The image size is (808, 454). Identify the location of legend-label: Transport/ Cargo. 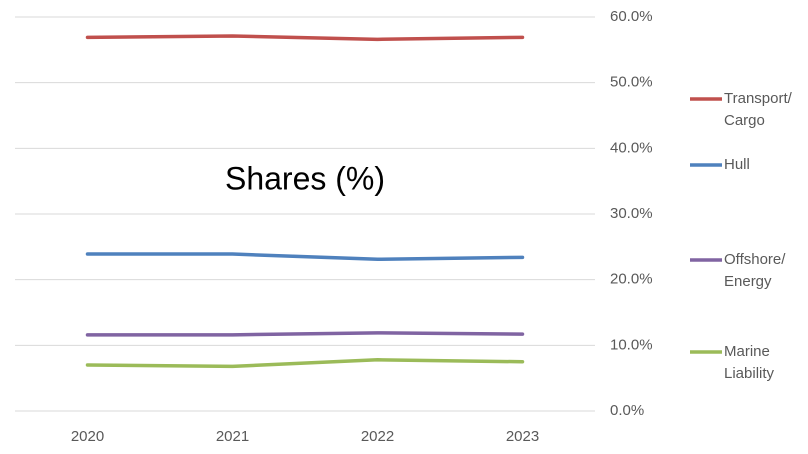
(758, 109).